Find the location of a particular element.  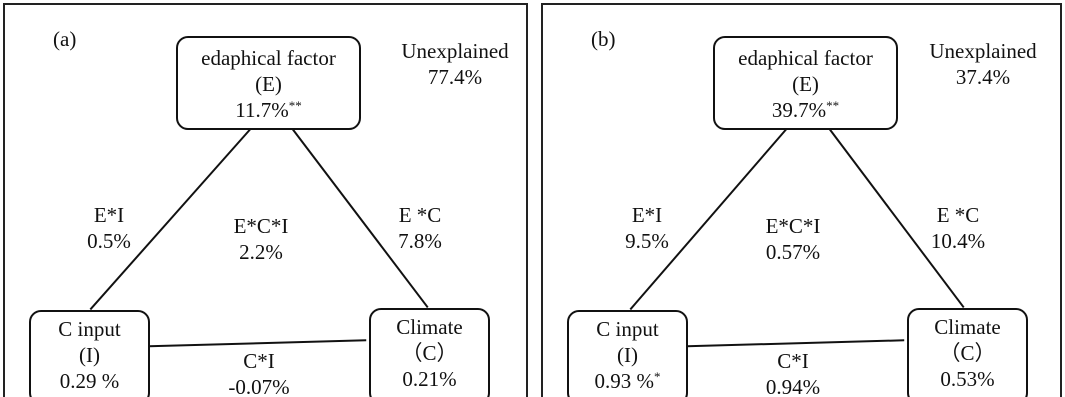

eci-block: E*C*I 2.2% is located at coordinates (261, 239).